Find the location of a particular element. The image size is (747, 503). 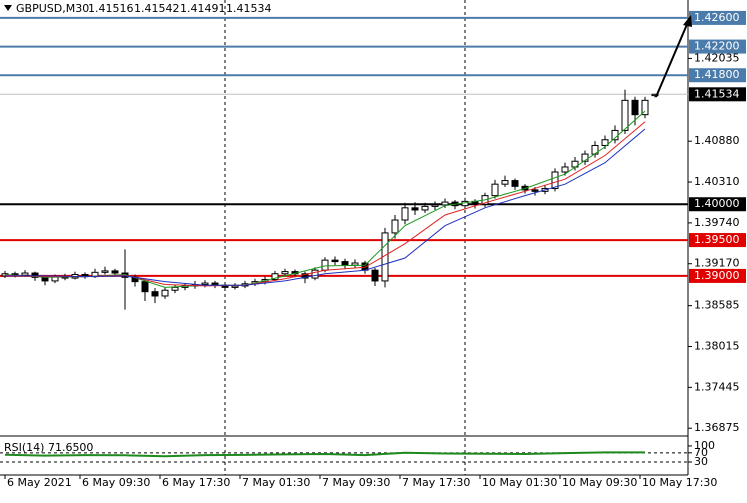

x-tick-label: 10 May 17:30 is located at coordinates (679, 482).